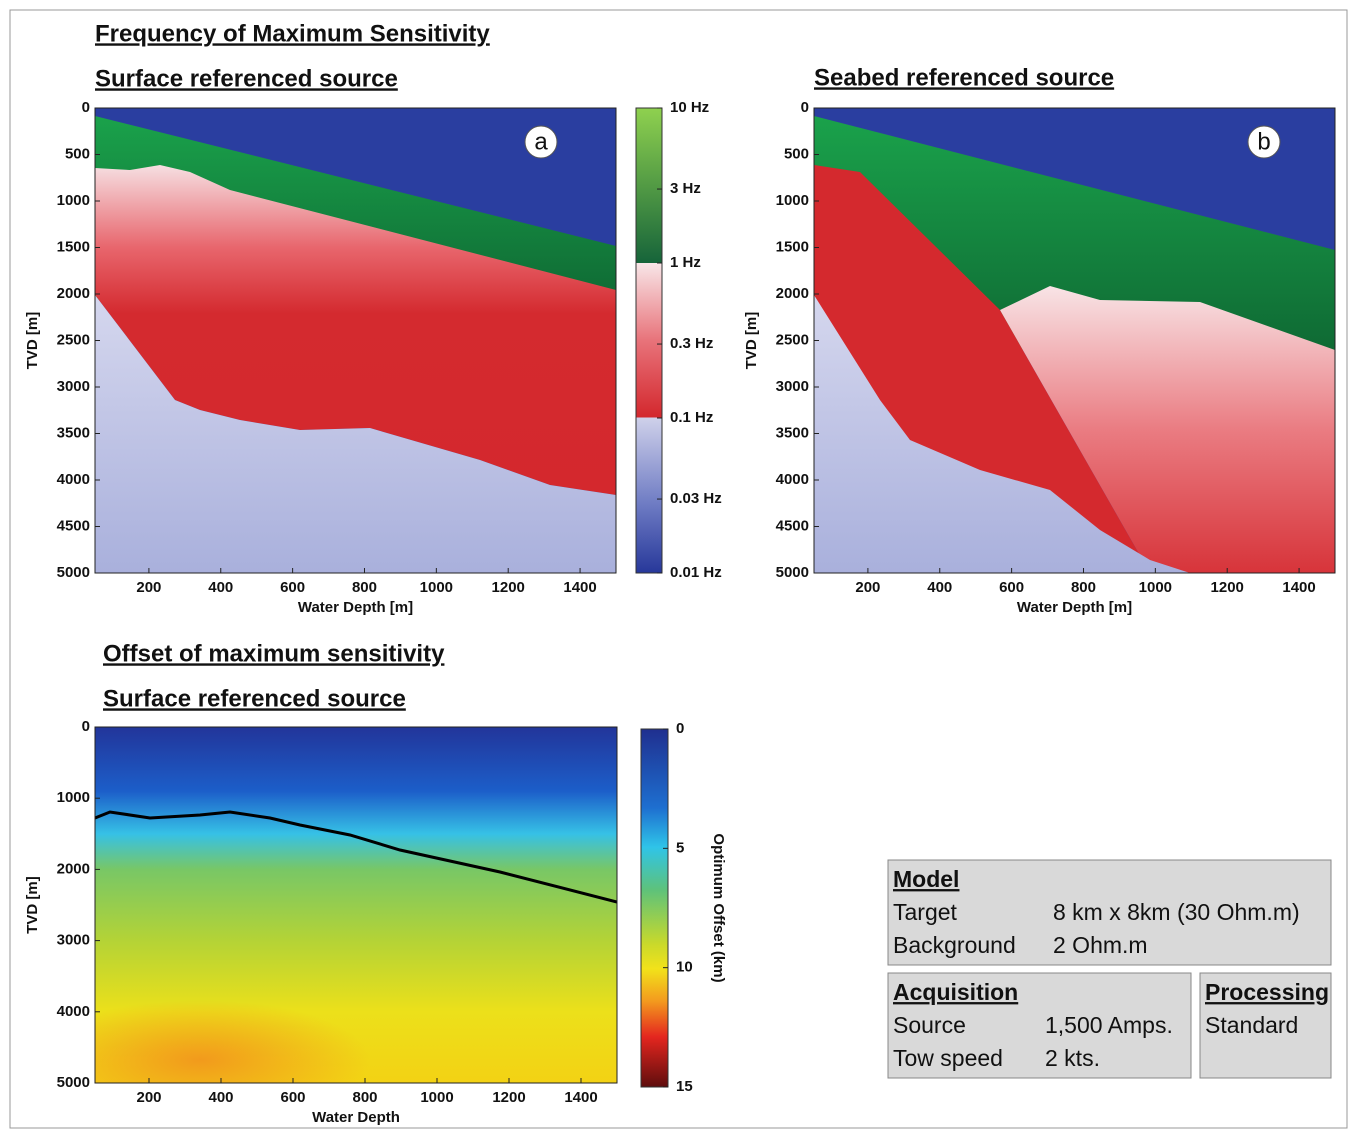  I want to click on plot-frame, so click(356, 905).